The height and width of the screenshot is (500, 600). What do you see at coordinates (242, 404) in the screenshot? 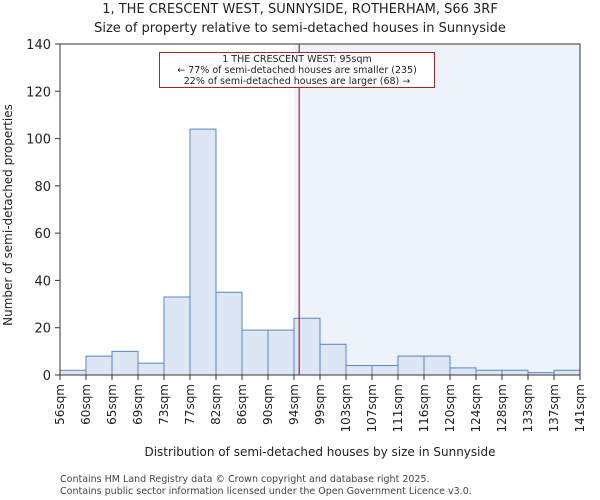
I see `x-tick-label: 86sqm` at bounding box center [242, 404].